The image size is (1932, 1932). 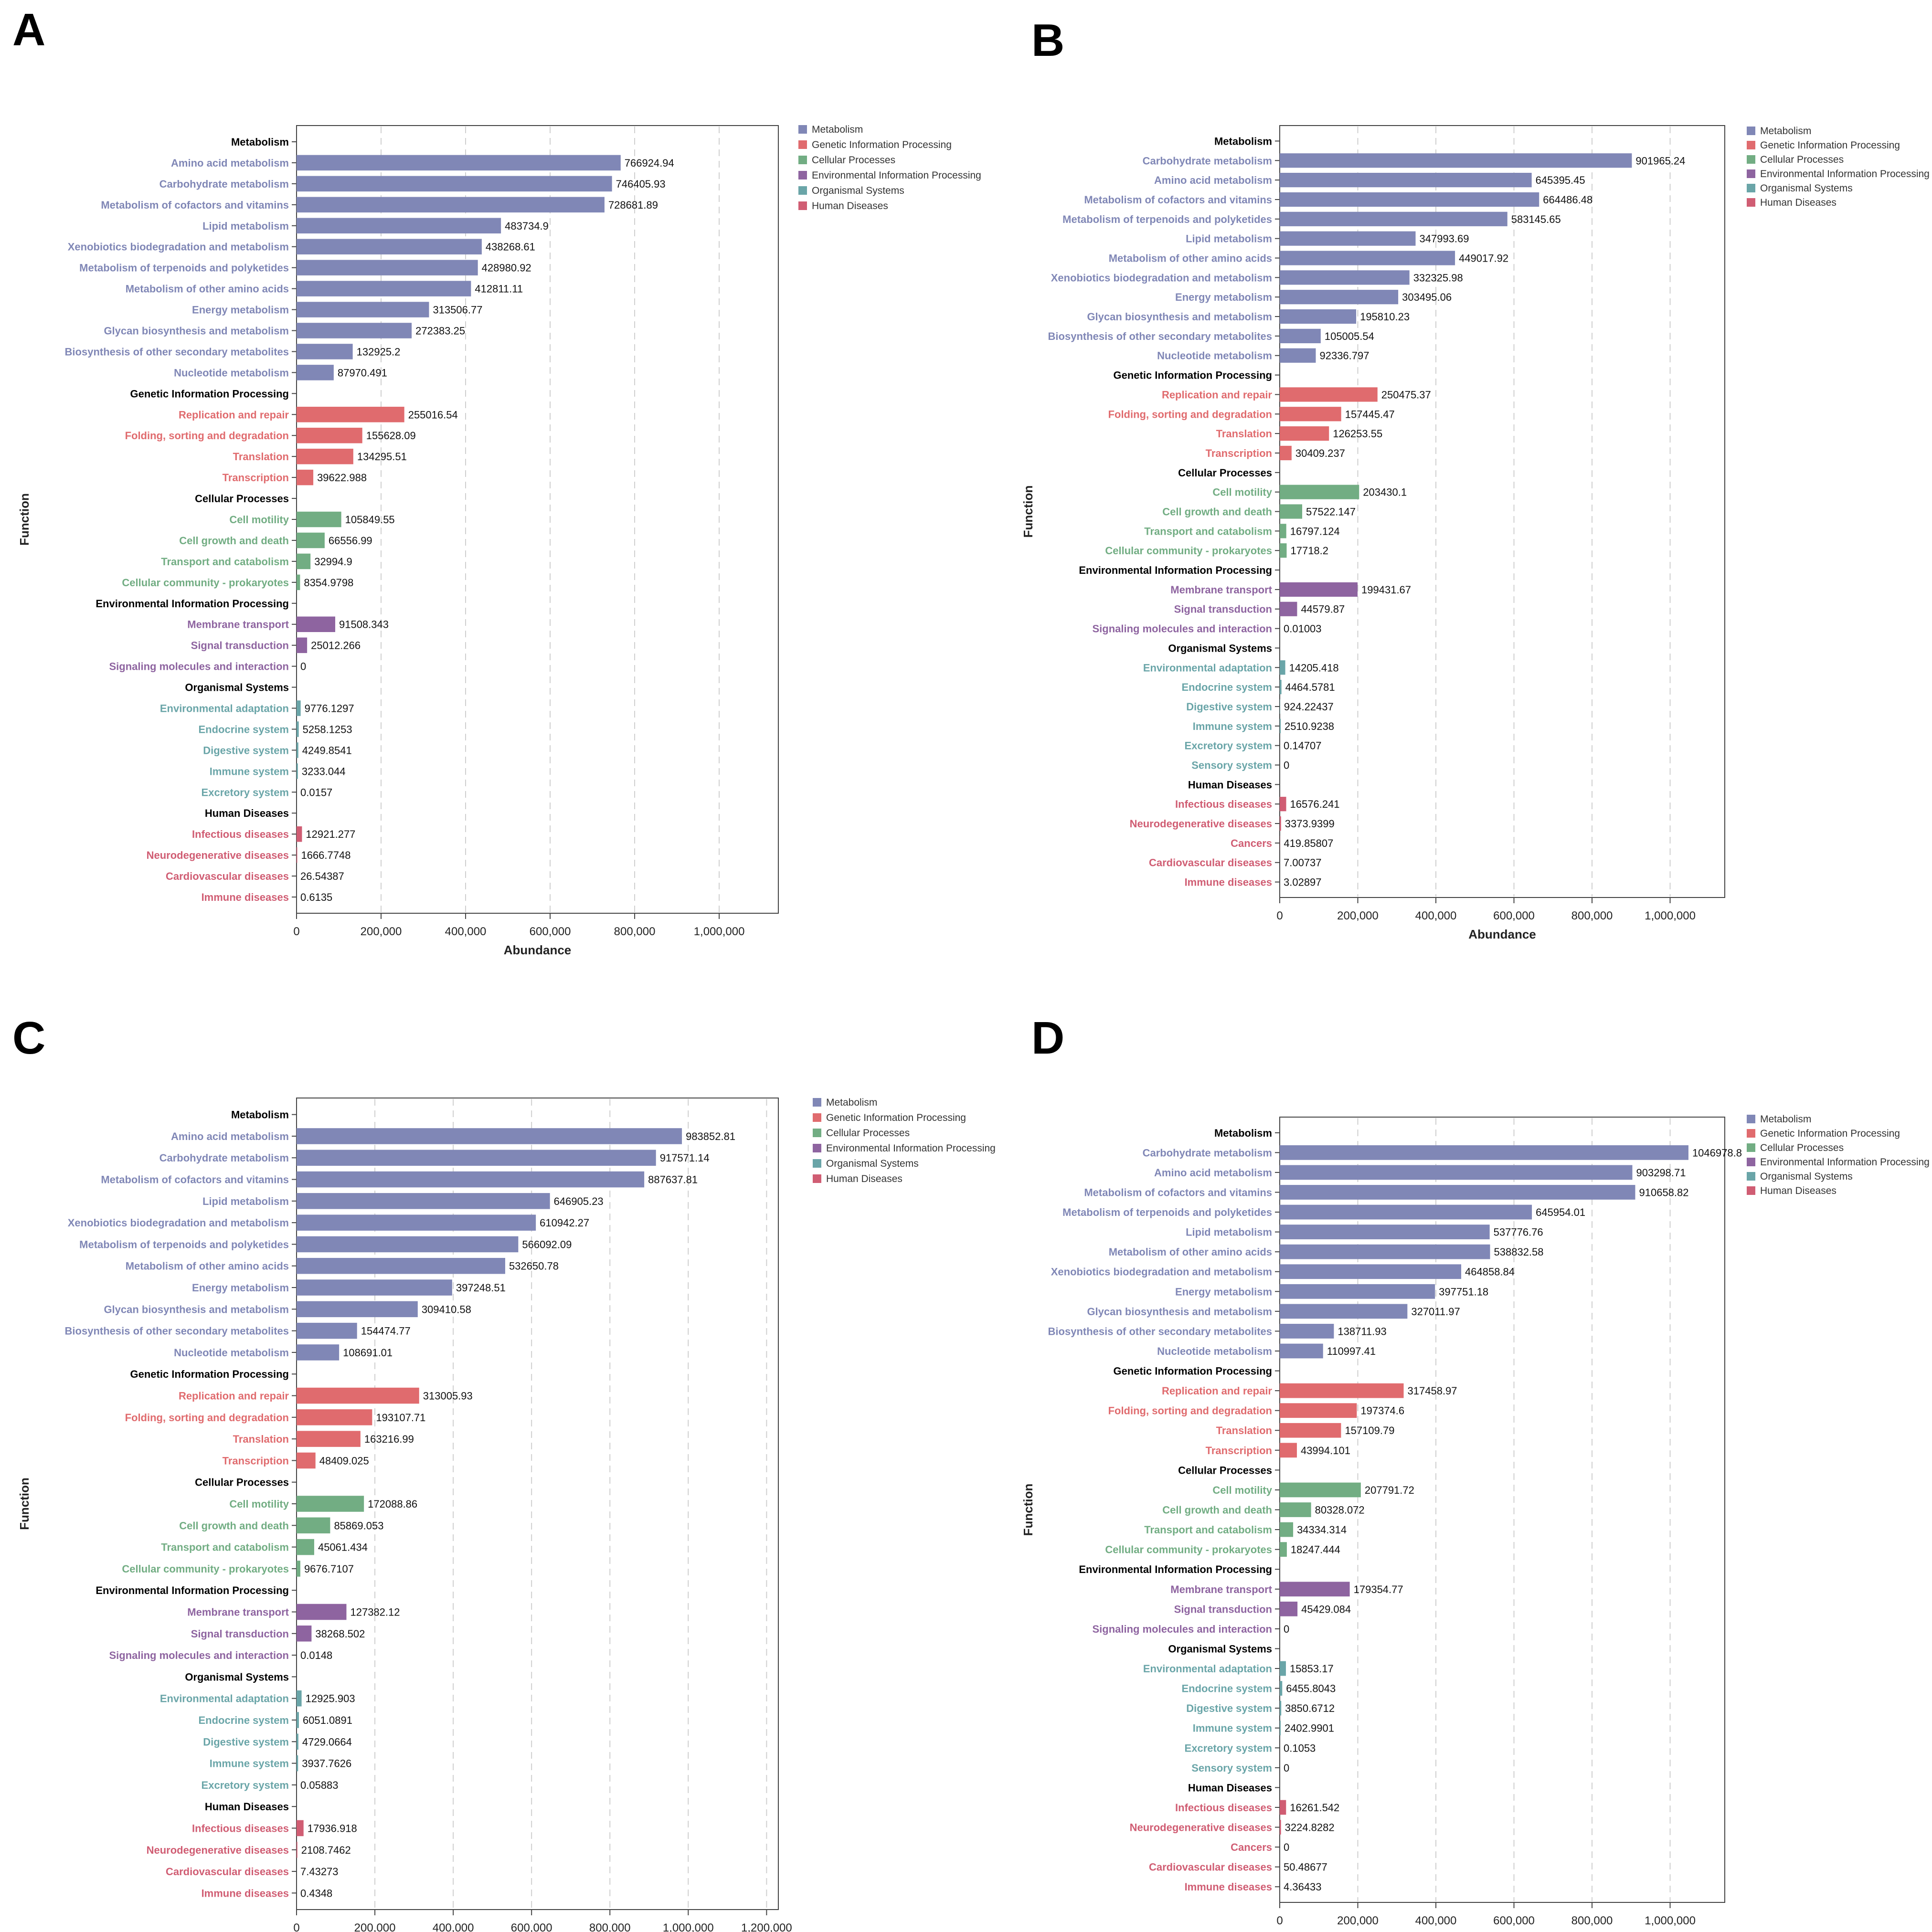 What do you see at coordinates (1664, 1192) in the screenshot?
I see `bar-value-label: 910658.82` at bounding box center [1664, 1192].